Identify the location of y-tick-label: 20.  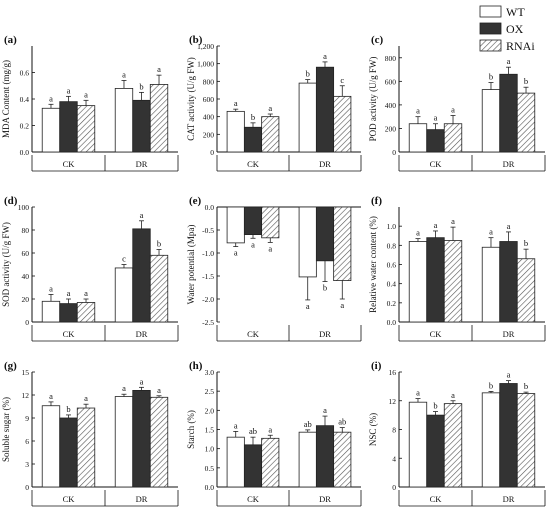
(26, 299).